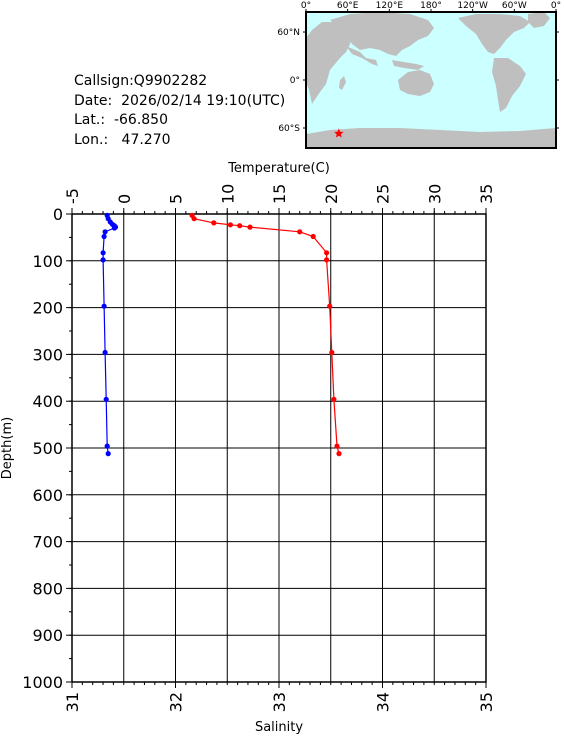  I want to click on temperature-tick-label: 0, so click(124, 199).